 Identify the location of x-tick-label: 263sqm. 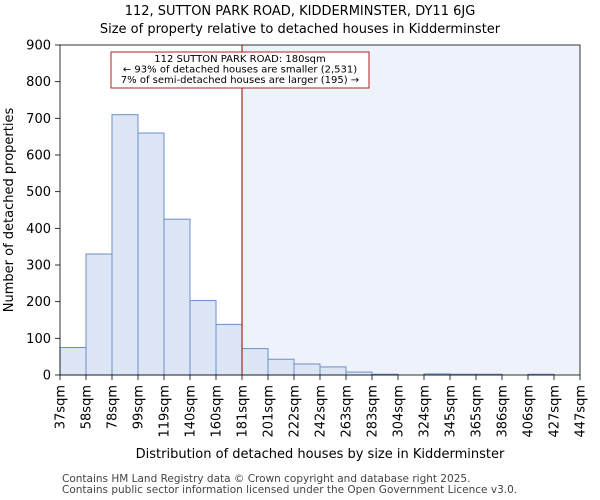
(347, 411).